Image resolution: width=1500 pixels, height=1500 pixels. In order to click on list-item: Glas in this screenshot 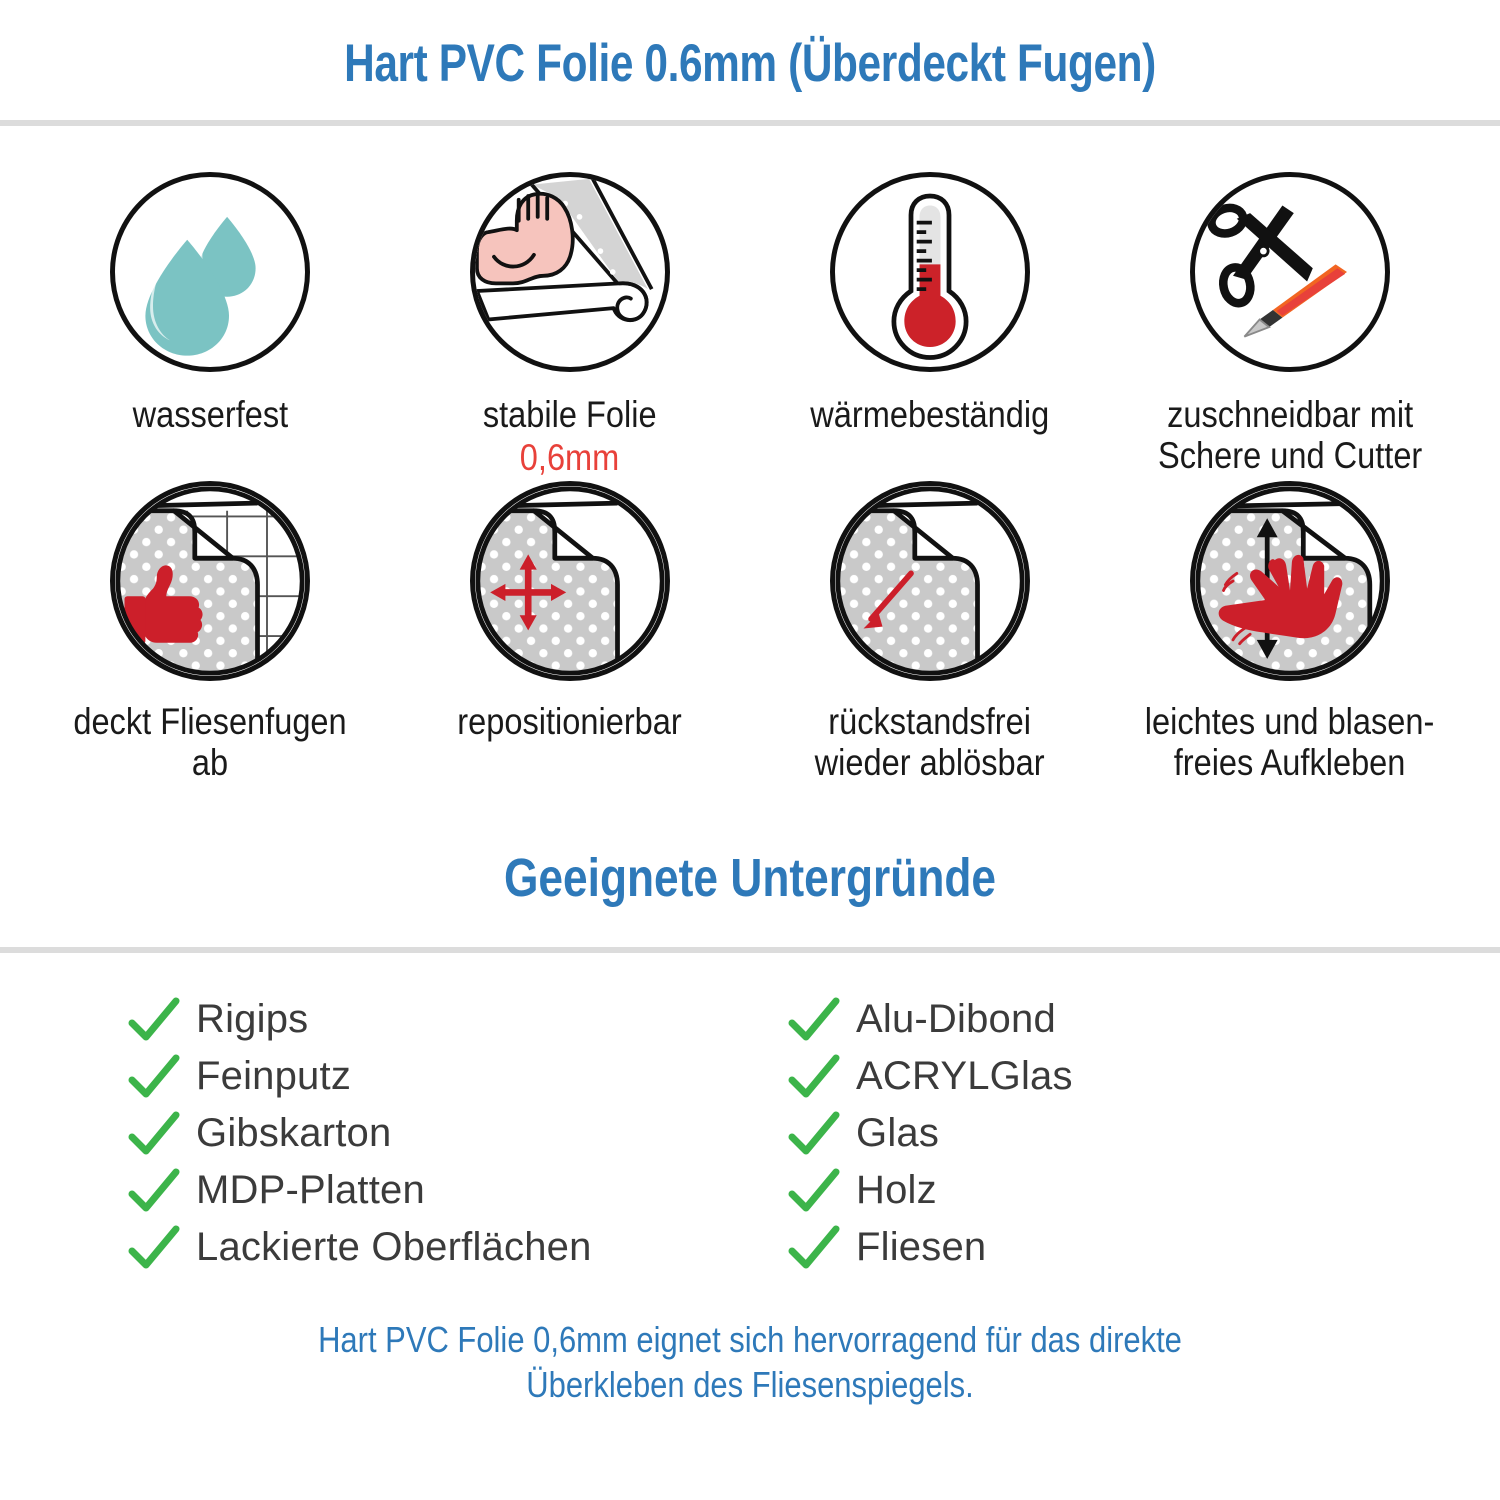, I will do `click(930, 1133)`.